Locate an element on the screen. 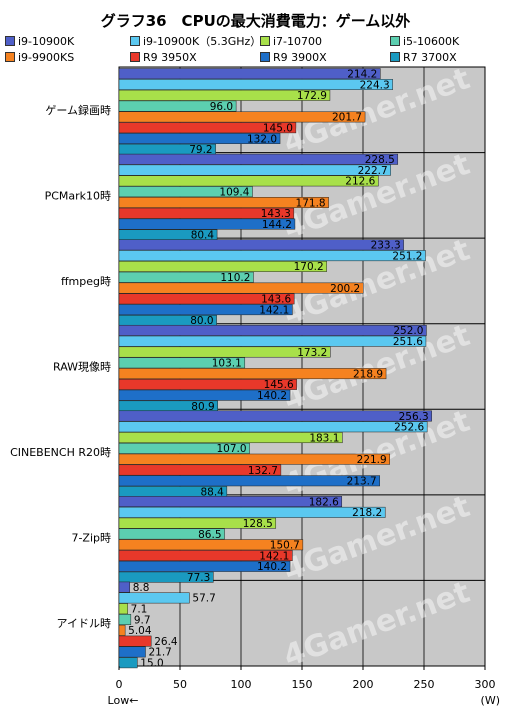  value-label: 109.4 is located at coordinates (234, 192).